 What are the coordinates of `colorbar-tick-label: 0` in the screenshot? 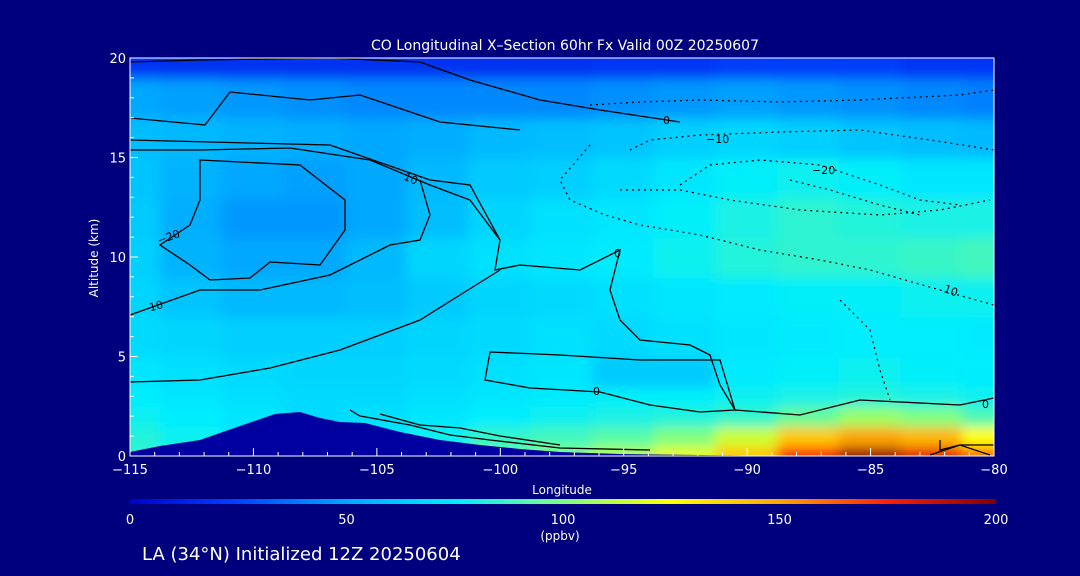 It's located at (130, 520).